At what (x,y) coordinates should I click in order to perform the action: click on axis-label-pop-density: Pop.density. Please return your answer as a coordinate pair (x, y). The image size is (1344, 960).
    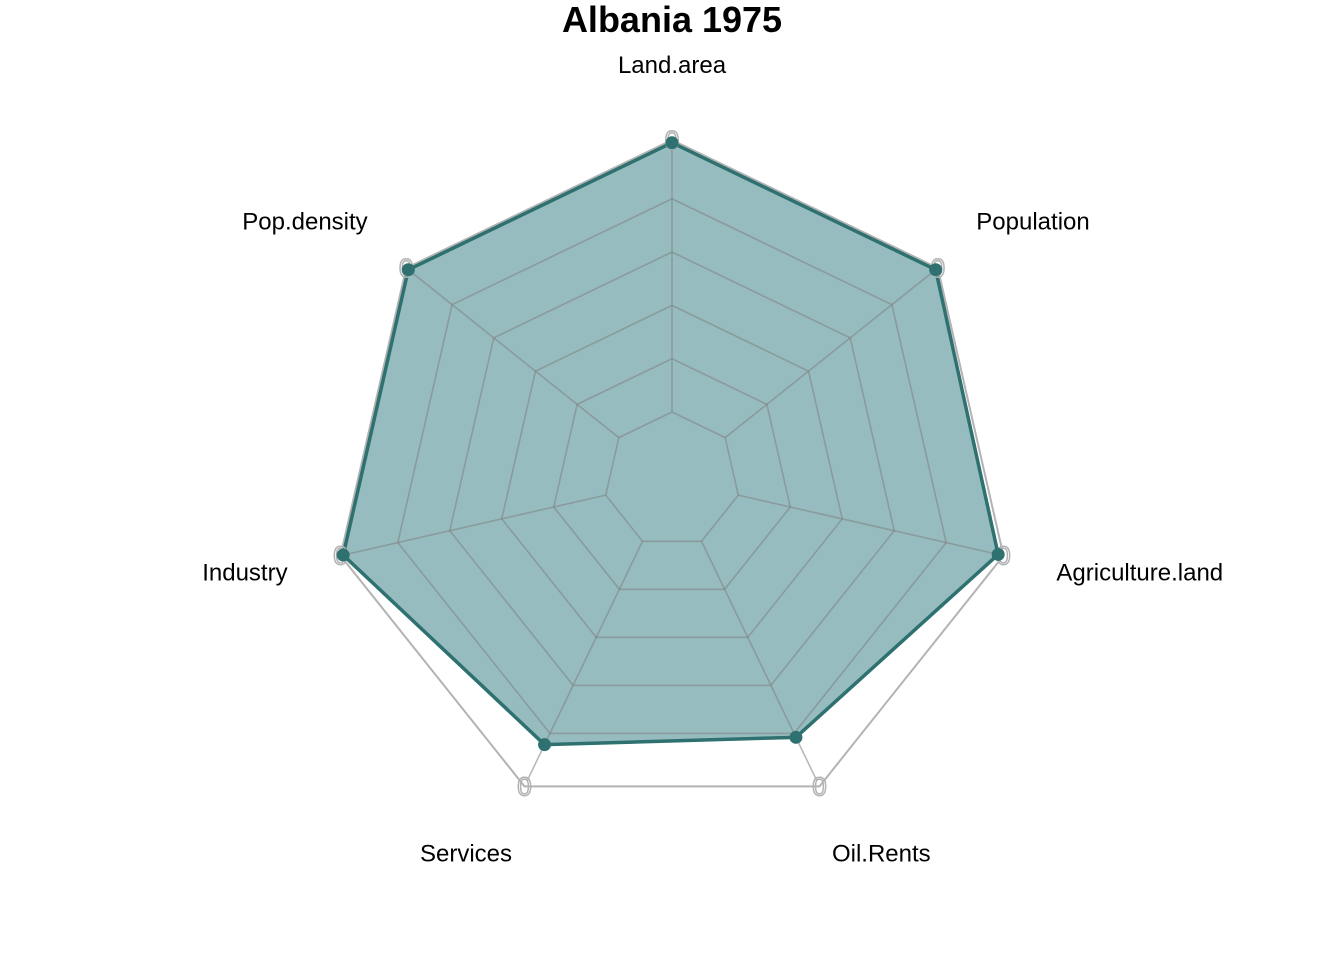
    Looking at the image, I should click on (304, 221).